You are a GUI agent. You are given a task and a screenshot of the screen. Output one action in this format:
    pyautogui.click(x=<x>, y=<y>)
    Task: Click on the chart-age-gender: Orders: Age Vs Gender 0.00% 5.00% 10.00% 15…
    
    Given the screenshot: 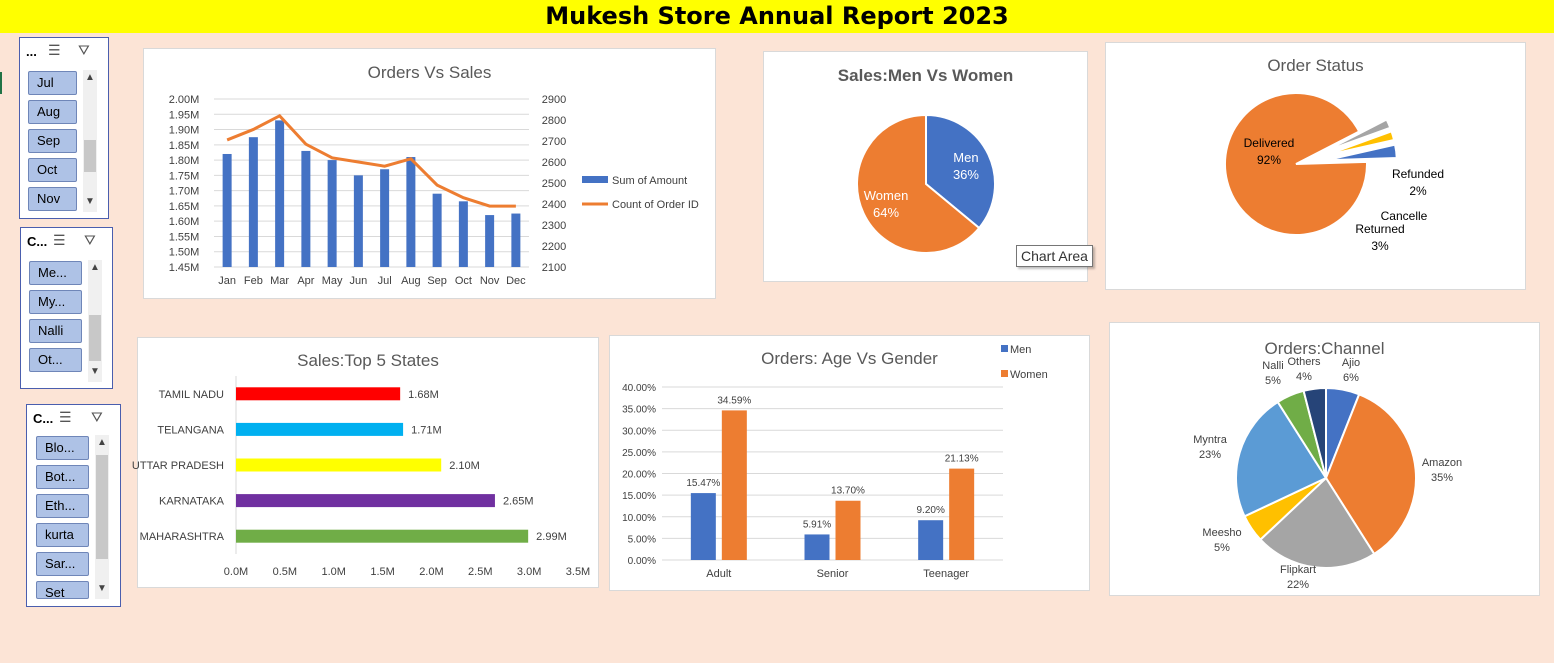 What is the action you would take?
    pyautogui.click(x=849, y=463)
    